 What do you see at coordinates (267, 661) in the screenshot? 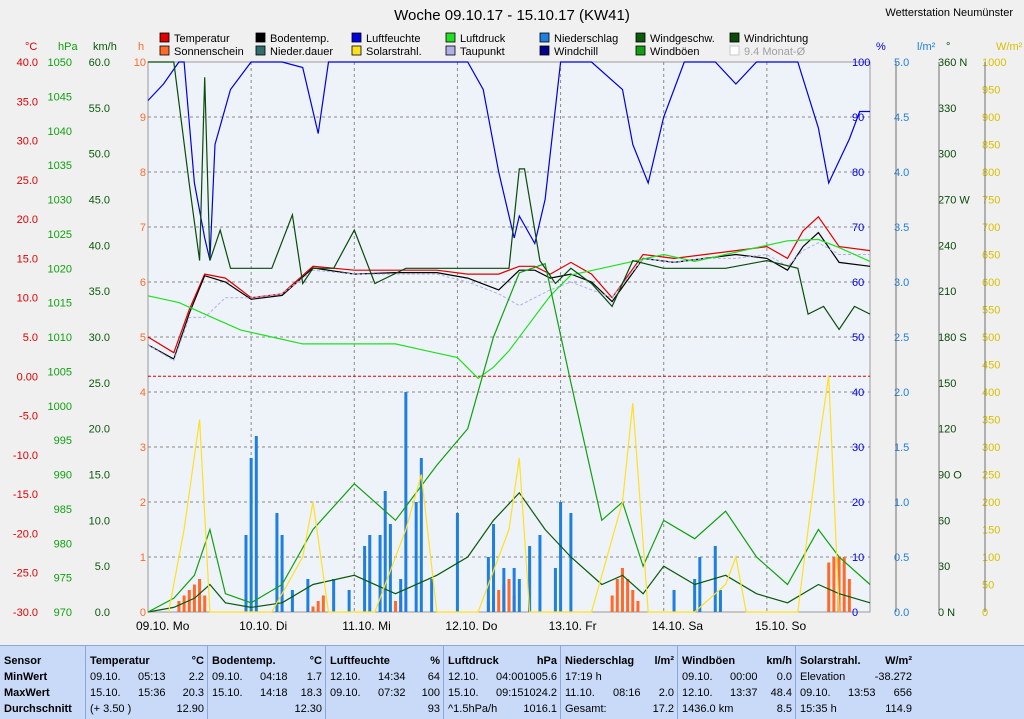
I see `stats-column-title: Bodentemp. °C` at bounding box center [267, 661].